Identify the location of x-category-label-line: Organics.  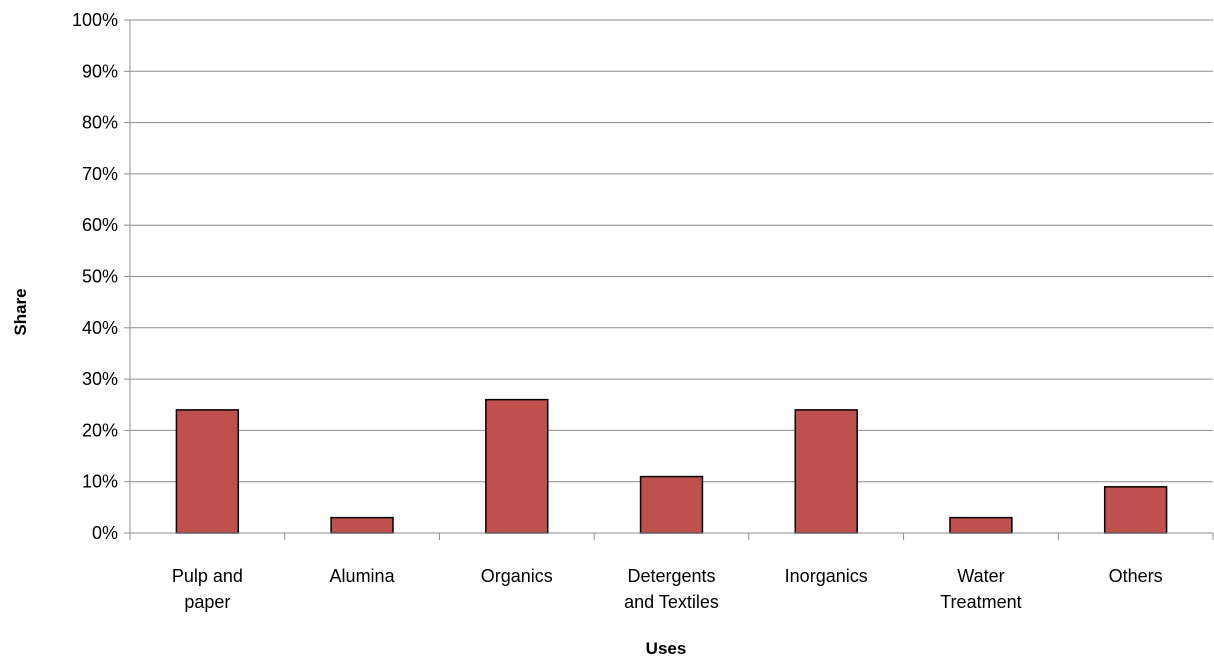
(517, 576).